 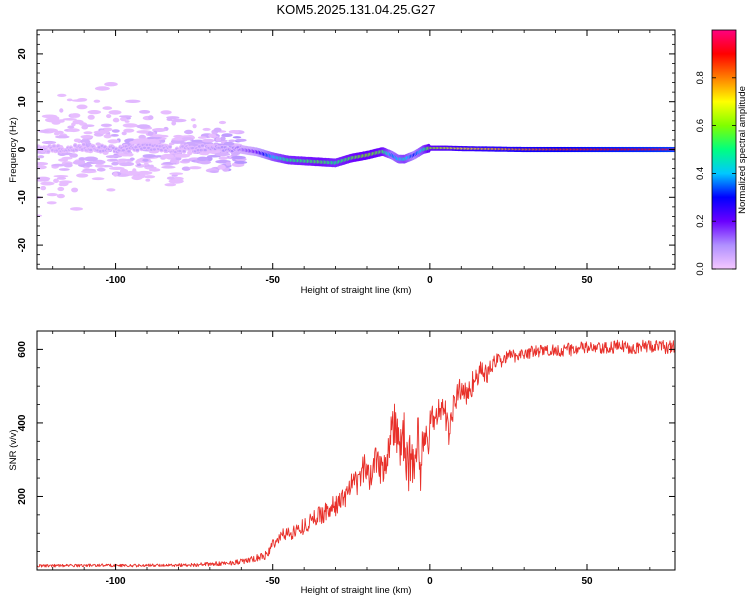 What do you see at coordinates (22, 349) in the screenshot?
I see `snr-y-tick-label: 600` at bounding box center [22, 349].